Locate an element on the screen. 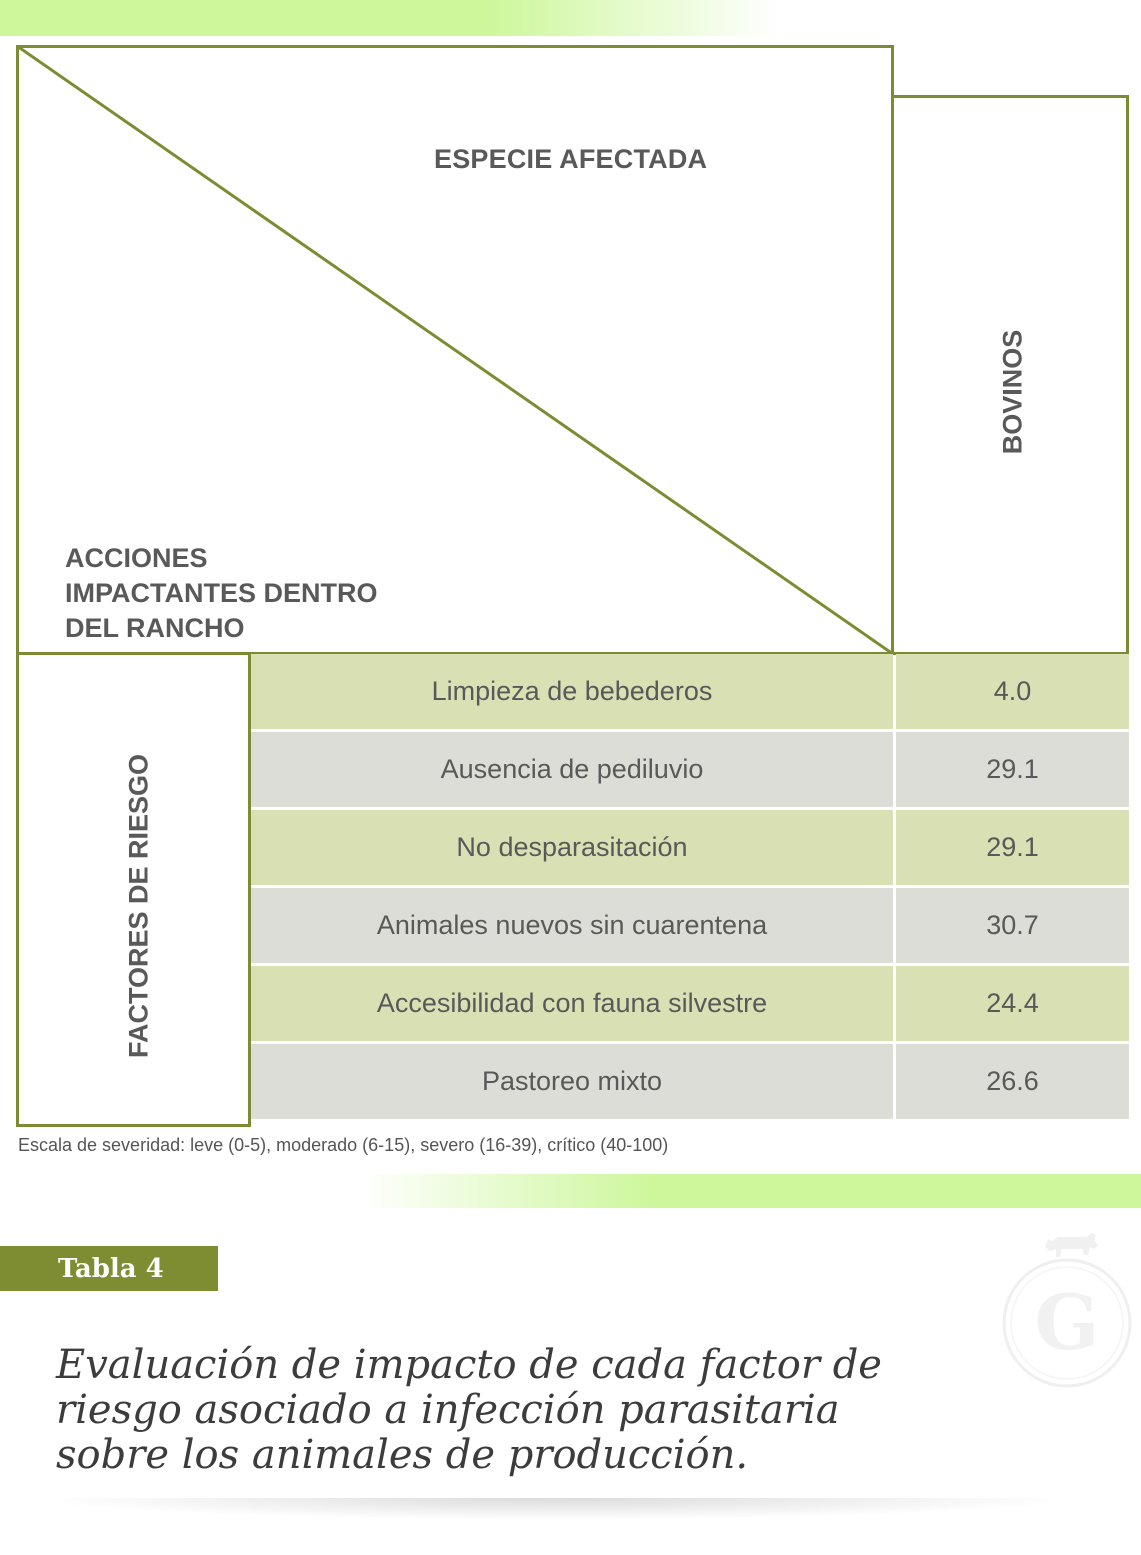 This screenshot has width=1141, height=1555. factor-cell: Ausencia de pediluvio is located at coordinates (572, 769).